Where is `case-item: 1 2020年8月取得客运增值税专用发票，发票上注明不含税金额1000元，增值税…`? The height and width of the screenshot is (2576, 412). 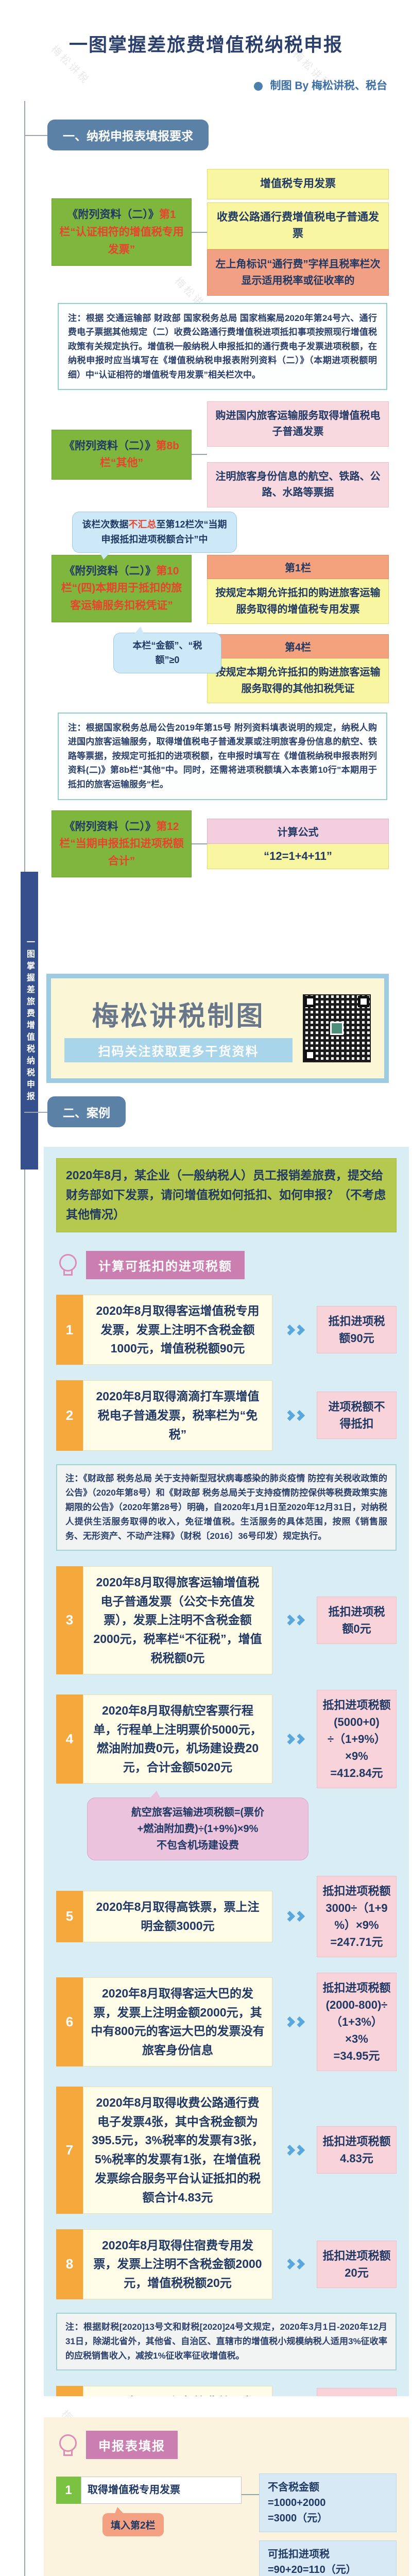
case-item: 1 2020年8月取得客运增值税专用发票，发票上注明不含税金额1000元，增值税… is located at coordinates (227, 1329).